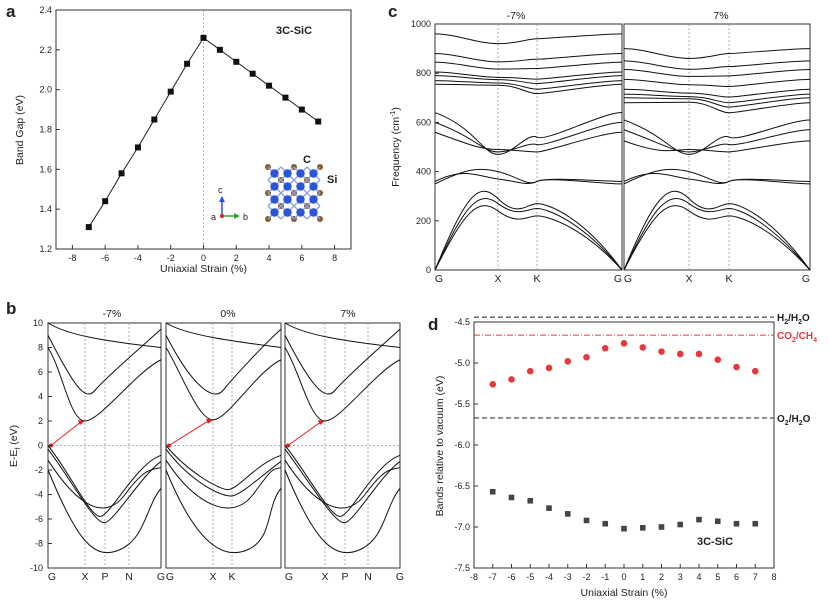  Describe the element at coordinates (511, 577) in the screenshot. I see `panel-d-xtick-label: -6` at that location.